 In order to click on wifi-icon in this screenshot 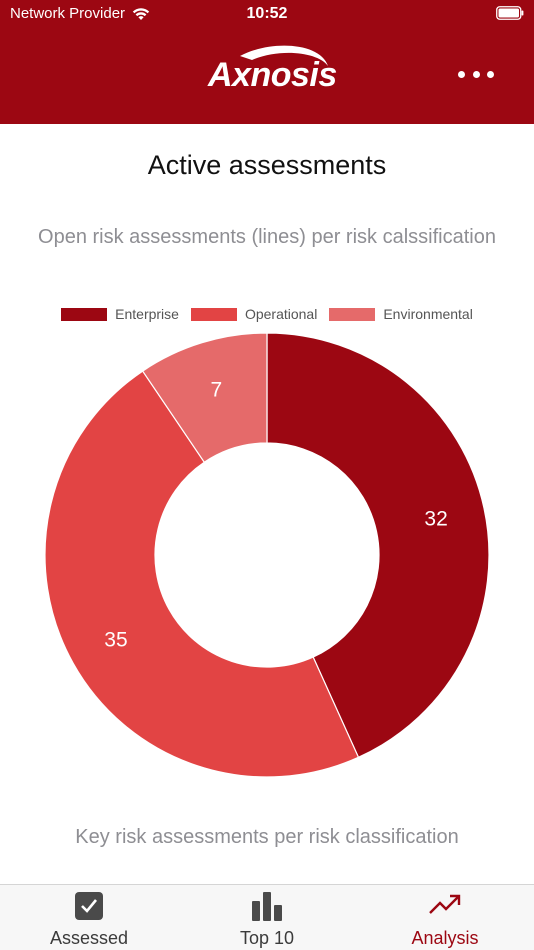, I will do `click(141, 13)`.